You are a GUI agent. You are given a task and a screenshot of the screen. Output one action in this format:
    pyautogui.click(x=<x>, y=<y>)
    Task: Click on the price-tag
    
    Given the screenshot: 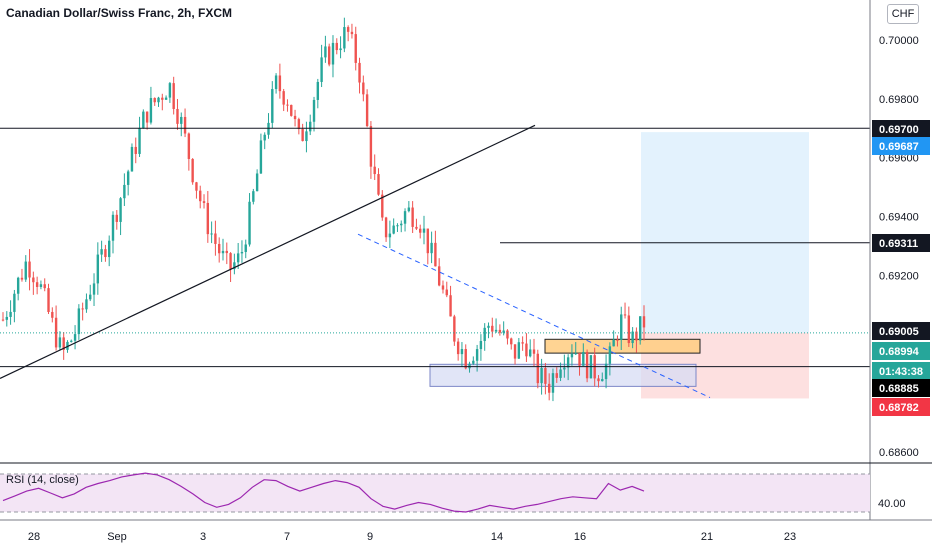 What is the action you would take?
    pyautogui.click(x=901, y=351)
    